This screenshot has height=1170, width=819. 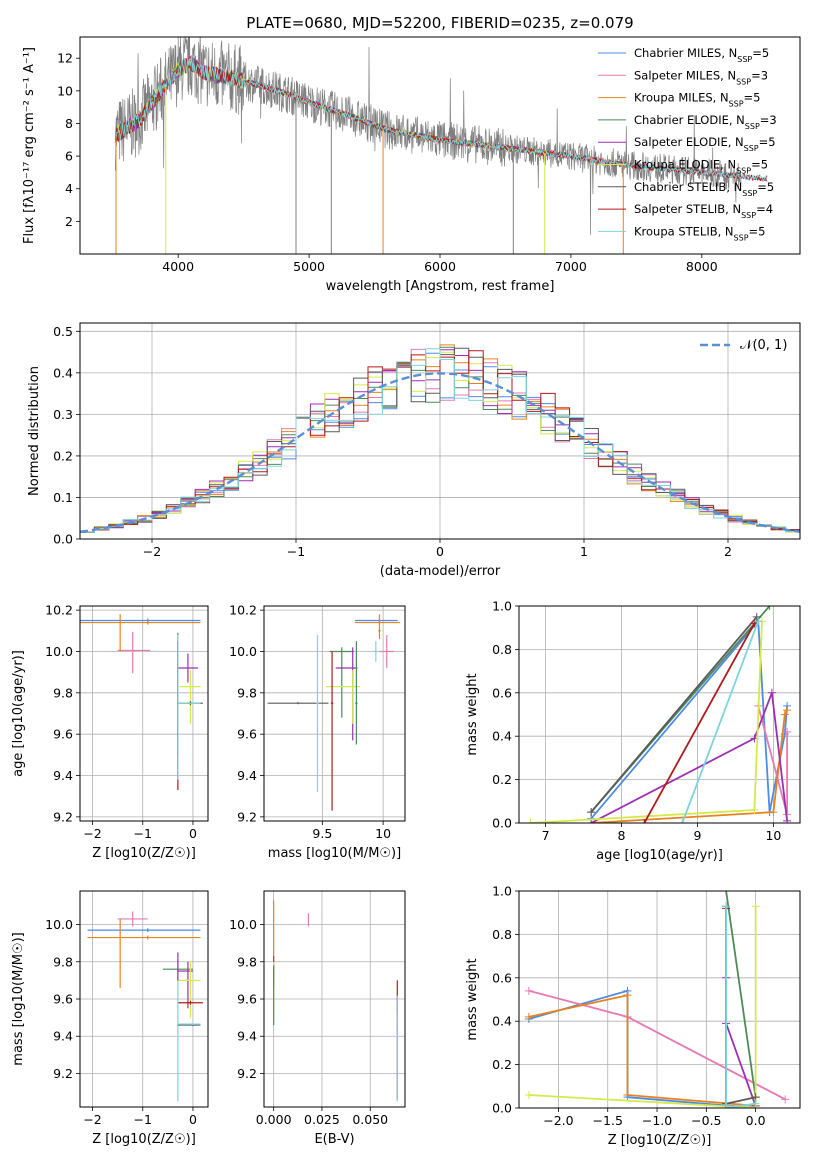 What do you see at coordinates (247, 734) in the screenshot?
I see `y-tick-label: 9.6` at bounding box center [247, 734].